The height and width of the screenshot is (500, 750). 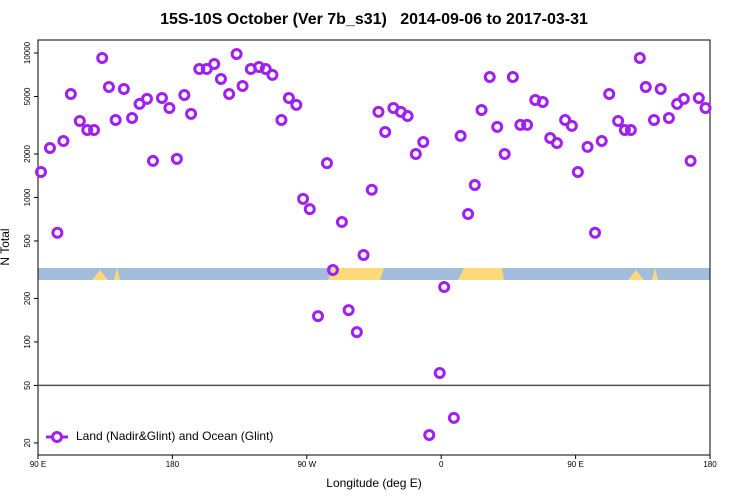 I want to click on y-axis-label: N Total, so click(x=6, y=246).